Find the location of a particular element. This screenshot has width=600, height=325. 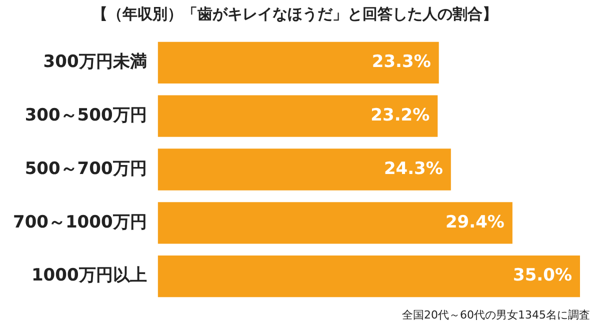

data-label: 23.2% is located at coordinates (400, 116).